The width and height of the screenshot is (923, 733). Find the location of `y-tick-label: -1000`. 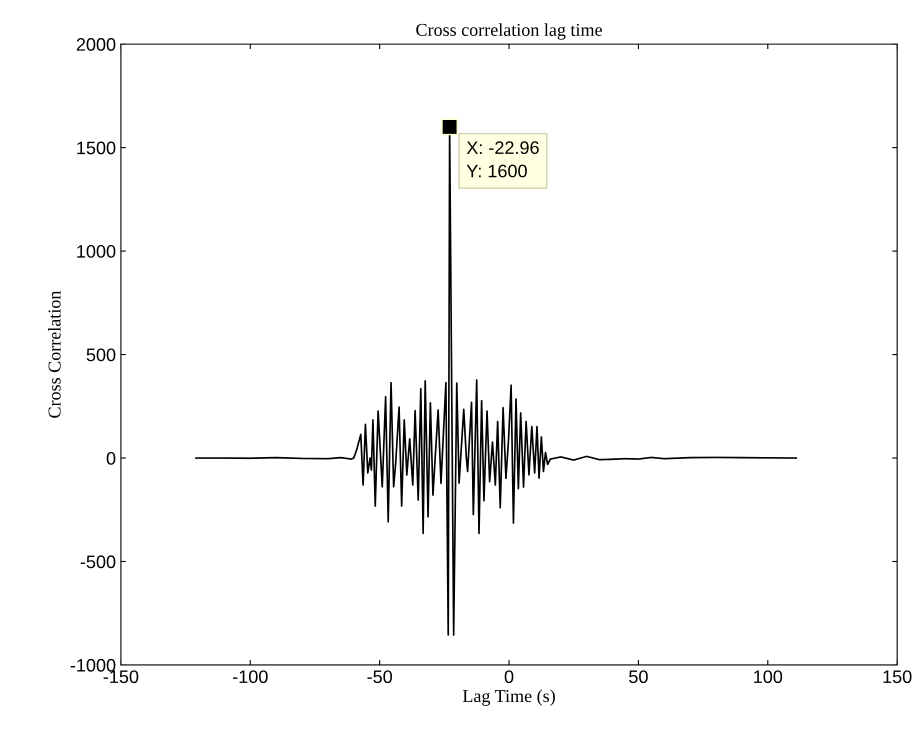

y-tick-label: -1000 is located at coordinates (93, 665).